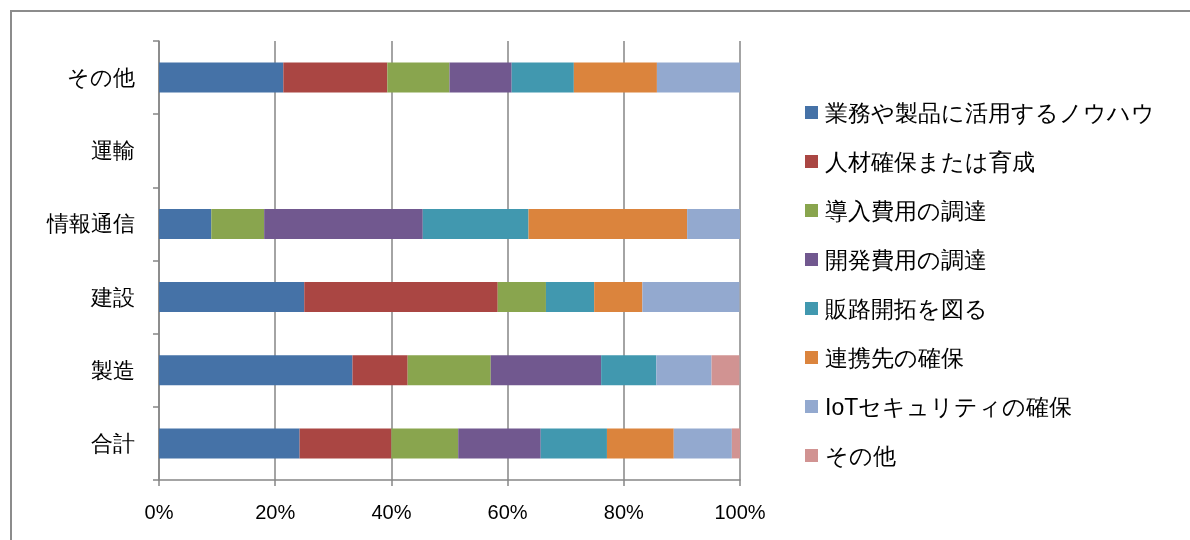  I want to click on legend-label: IoTセキュリティの確保, so click(949, 406).